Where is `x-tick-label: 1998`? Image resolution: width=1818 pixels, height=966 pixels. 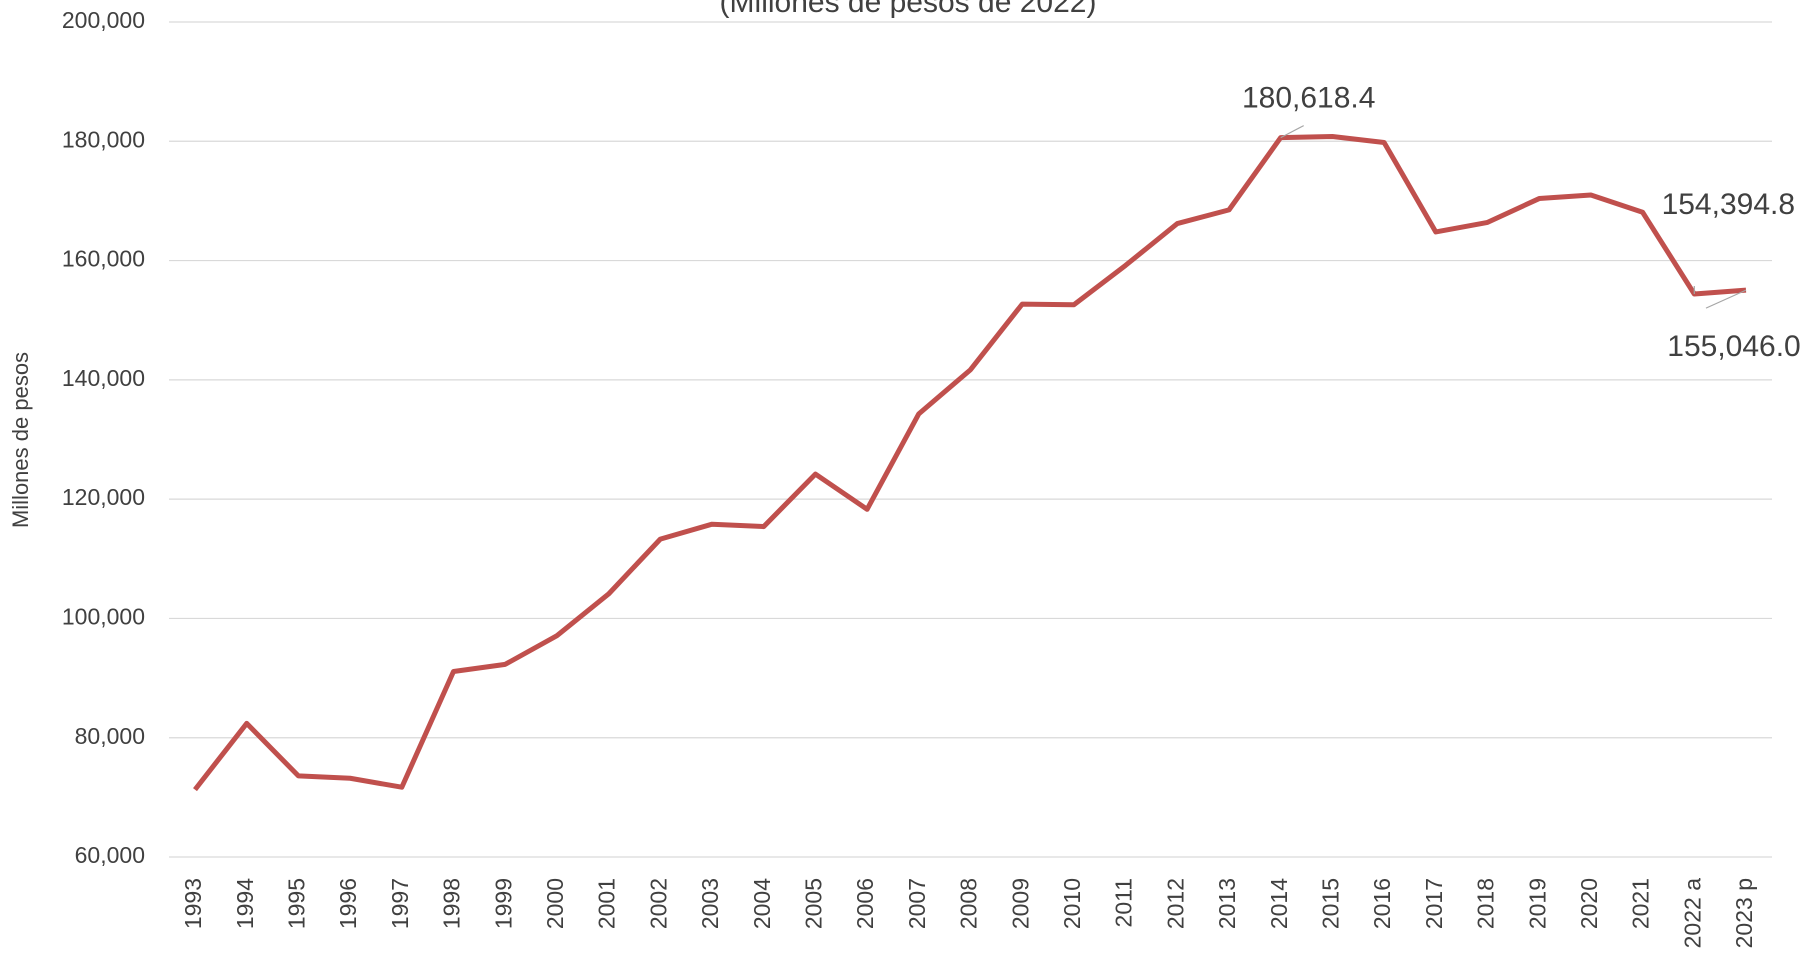 x-tick-label: 1998 is located at coordinates (452, 903).